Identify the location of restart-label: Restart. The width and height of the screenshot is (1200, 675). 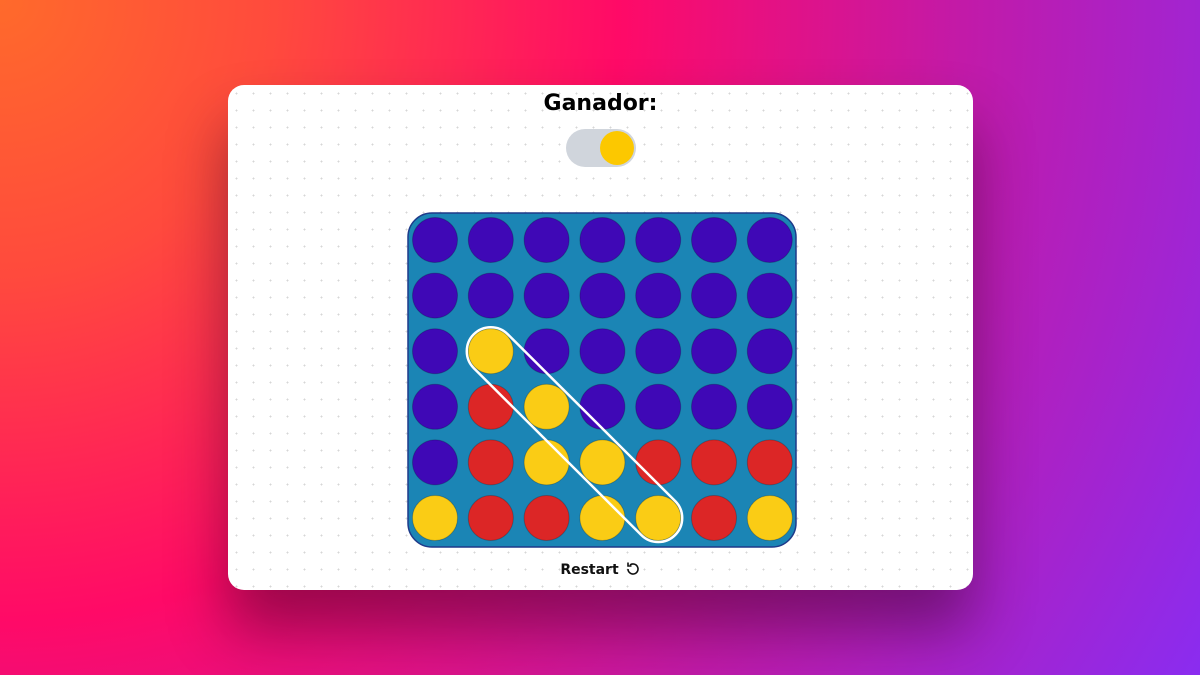
(589, 570).